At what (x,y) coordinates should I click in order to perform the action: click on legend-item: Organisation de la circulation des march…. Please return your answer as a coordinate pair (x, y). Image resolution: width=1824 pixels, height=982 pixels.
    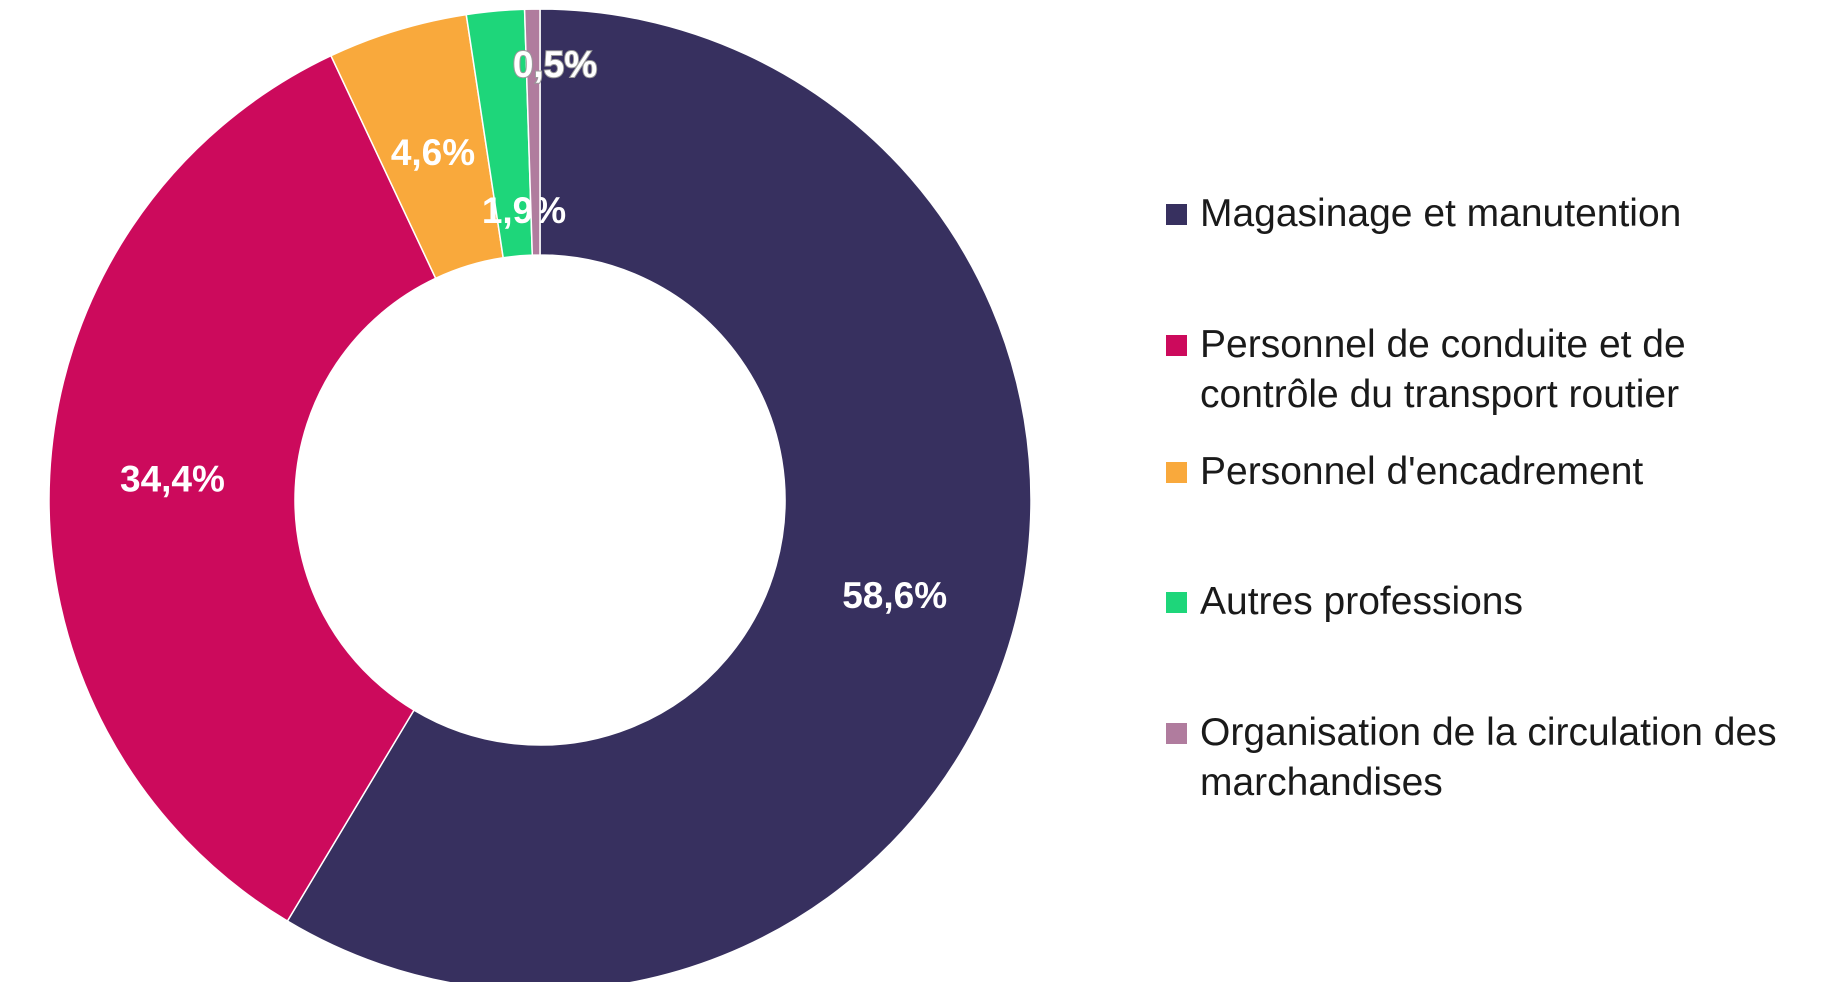
    Looking at the image, I should click on (1476, 758).